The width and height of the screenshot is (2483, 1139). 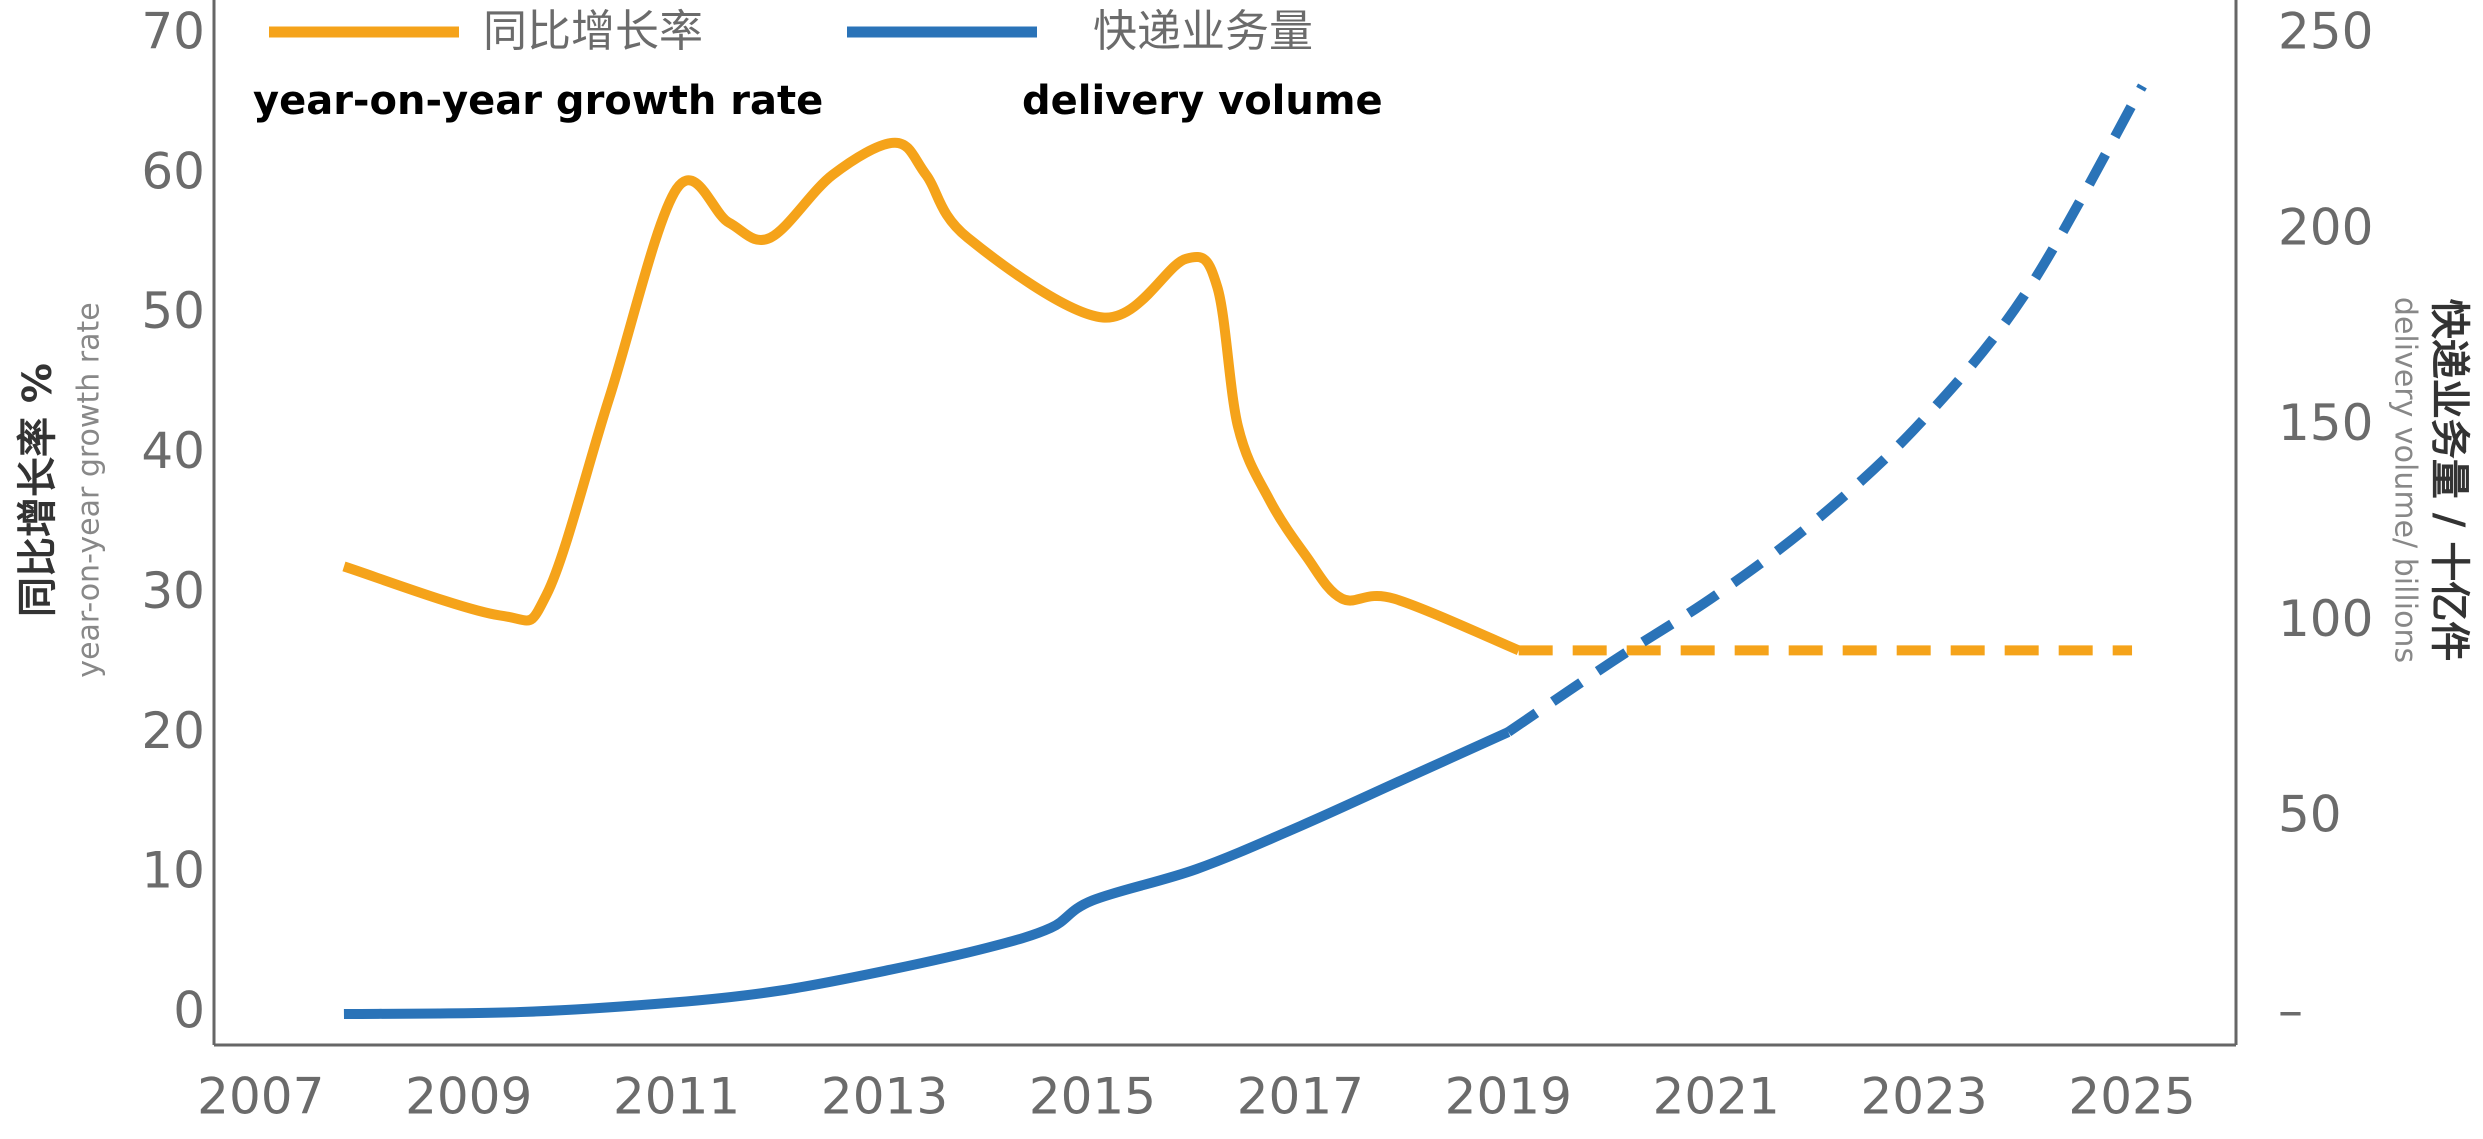 What do you see at coordinates (189, 1011) in the screenshot?
I see `y-tick-label: 0` at bounding box center [189, 1011].